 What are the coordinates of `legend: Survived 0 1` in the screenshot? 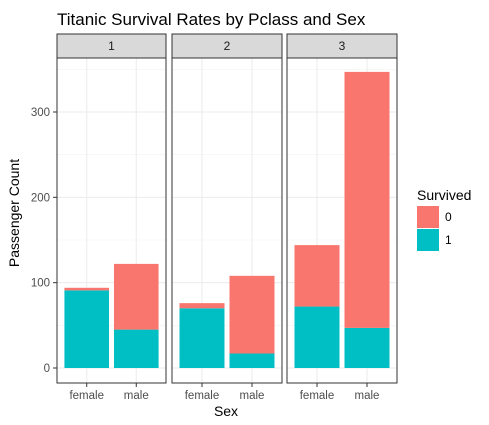 It's located at (444, 219).